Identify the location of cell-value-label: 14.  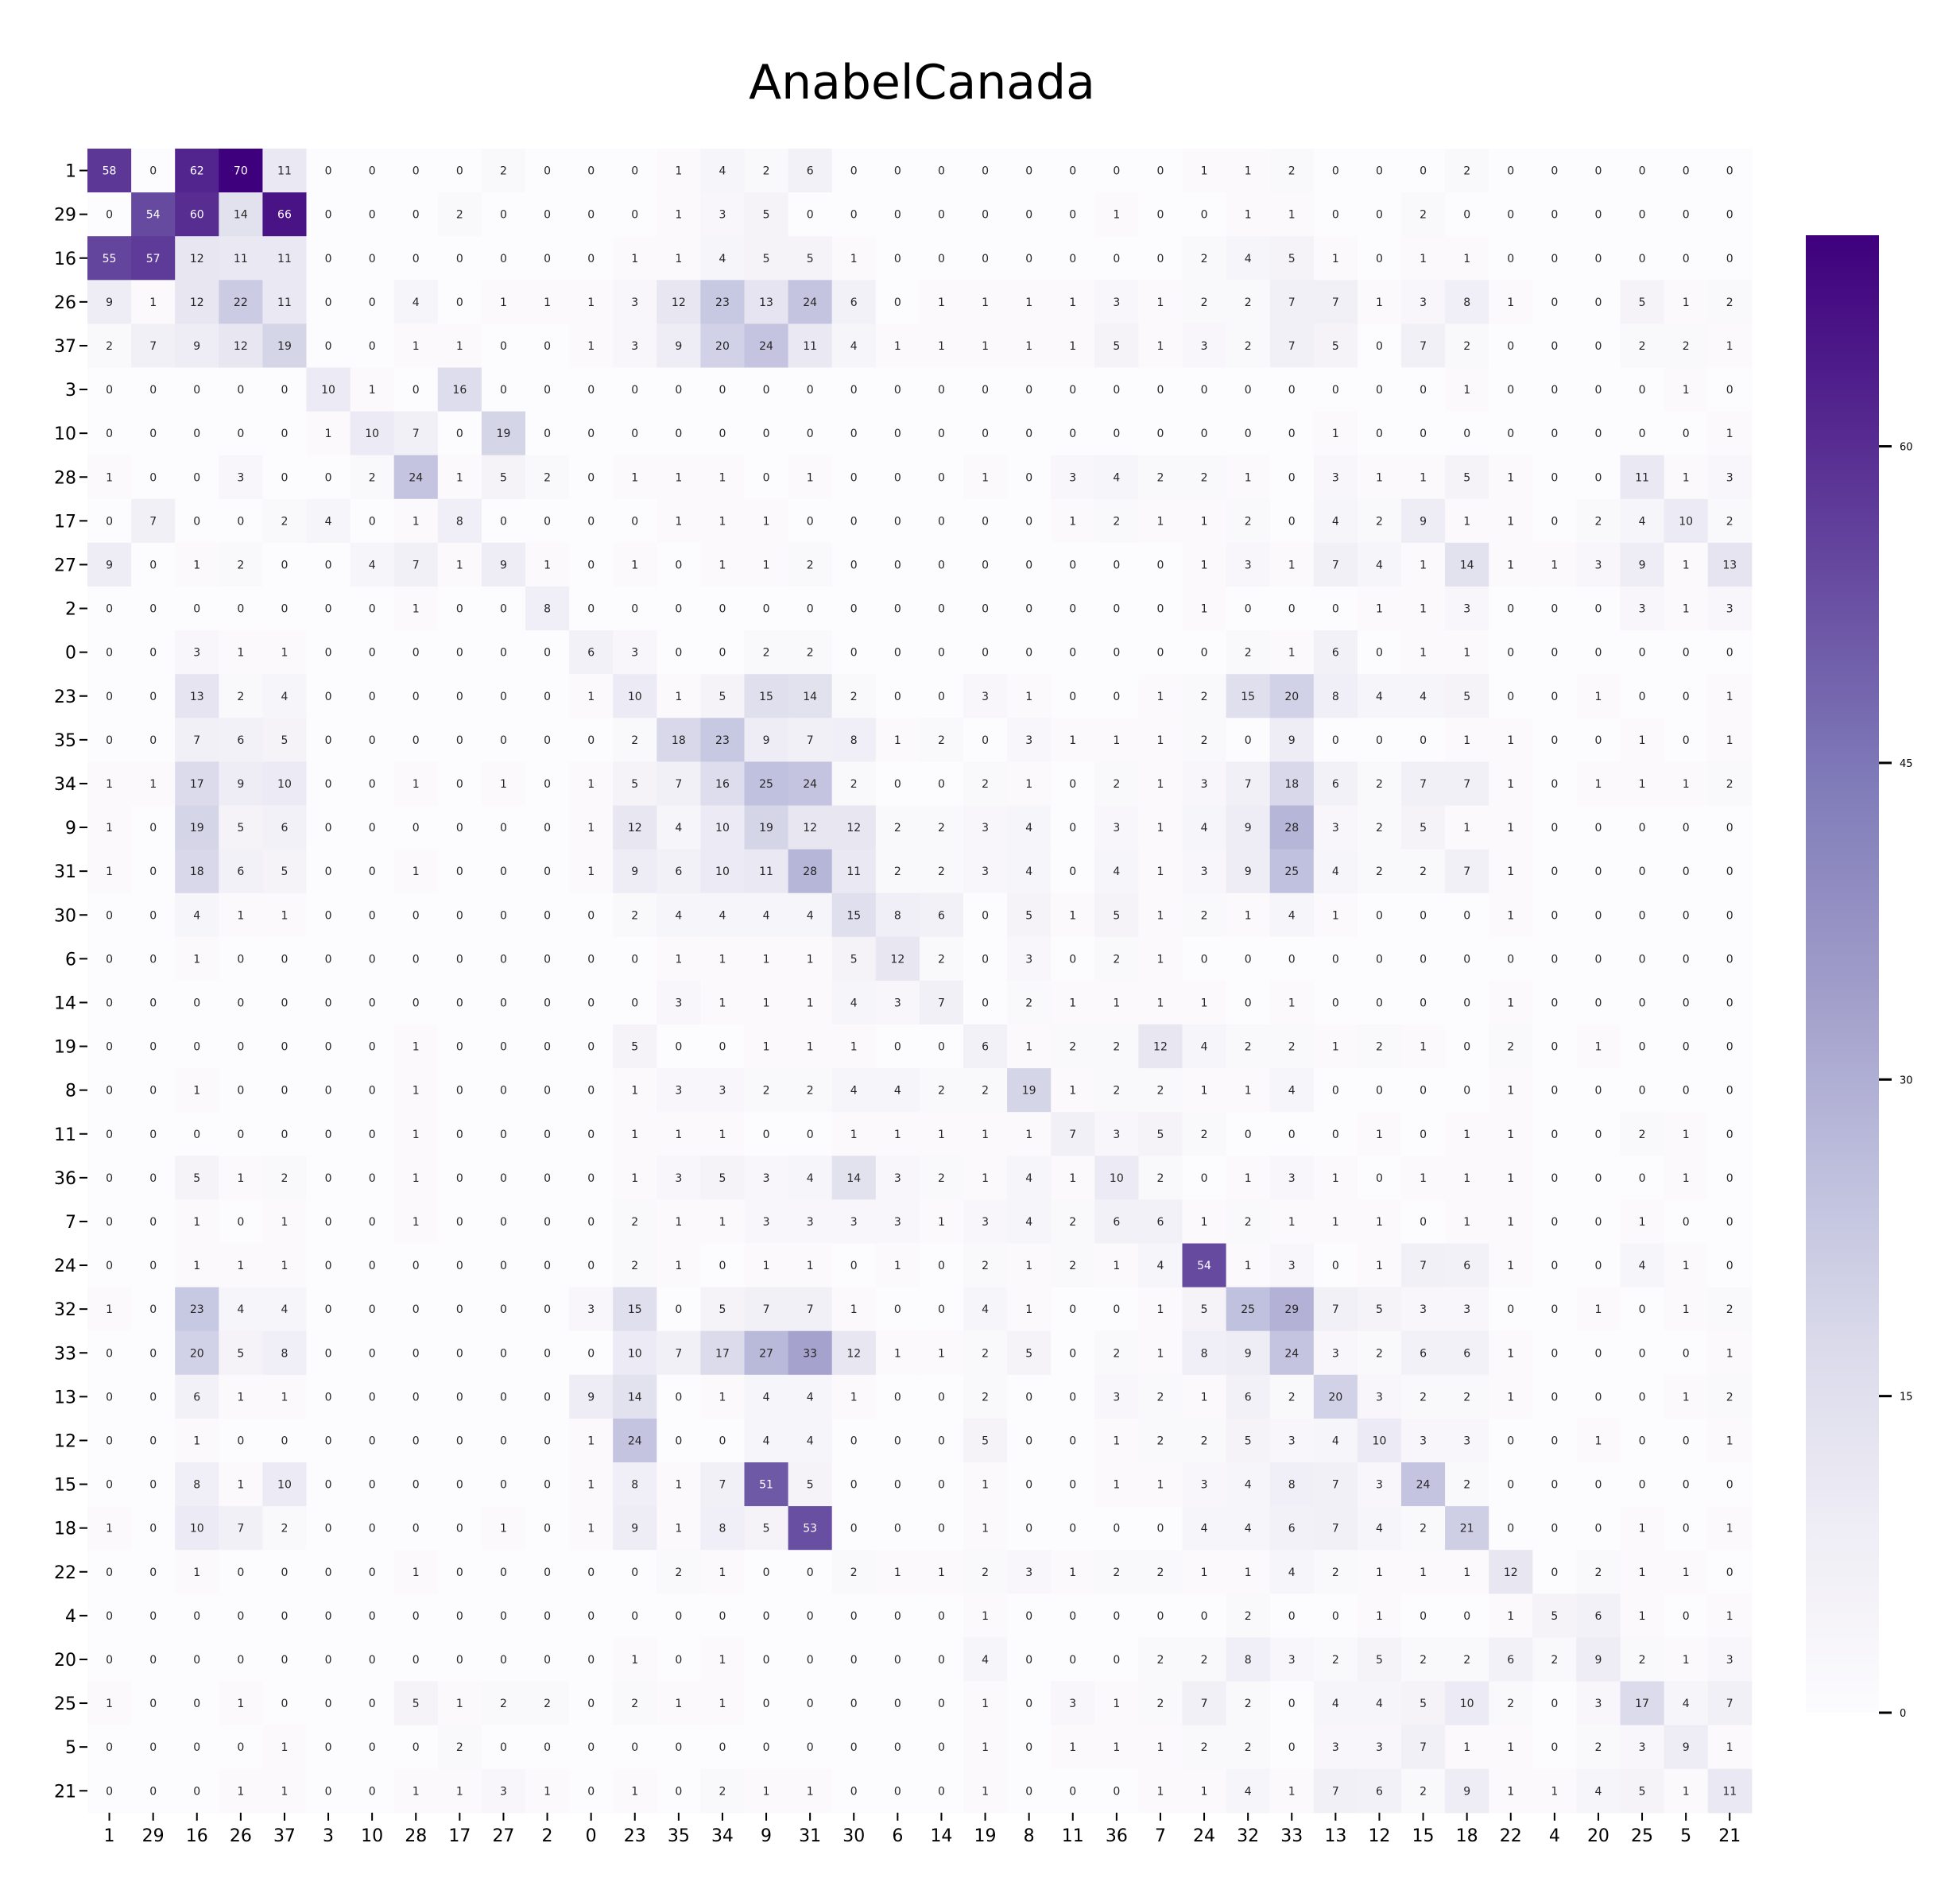
(241, 216).